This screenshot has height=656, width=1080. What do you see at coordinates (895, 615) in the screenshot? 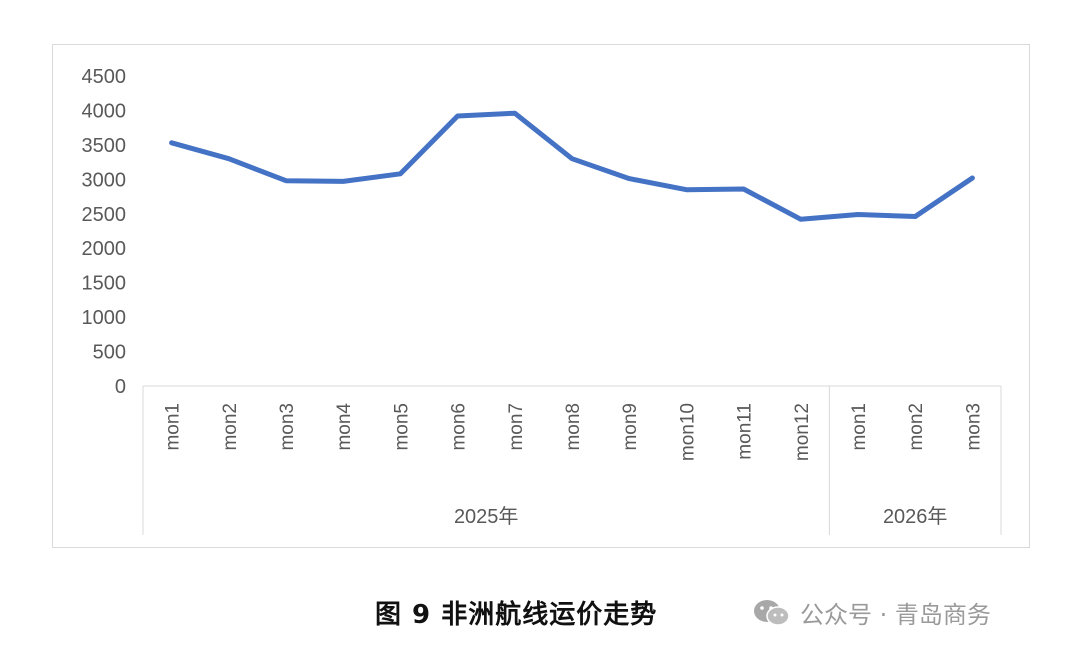
I see `watermark-text: 公众号 · 青岛商务` at bounding box center [895, 615].